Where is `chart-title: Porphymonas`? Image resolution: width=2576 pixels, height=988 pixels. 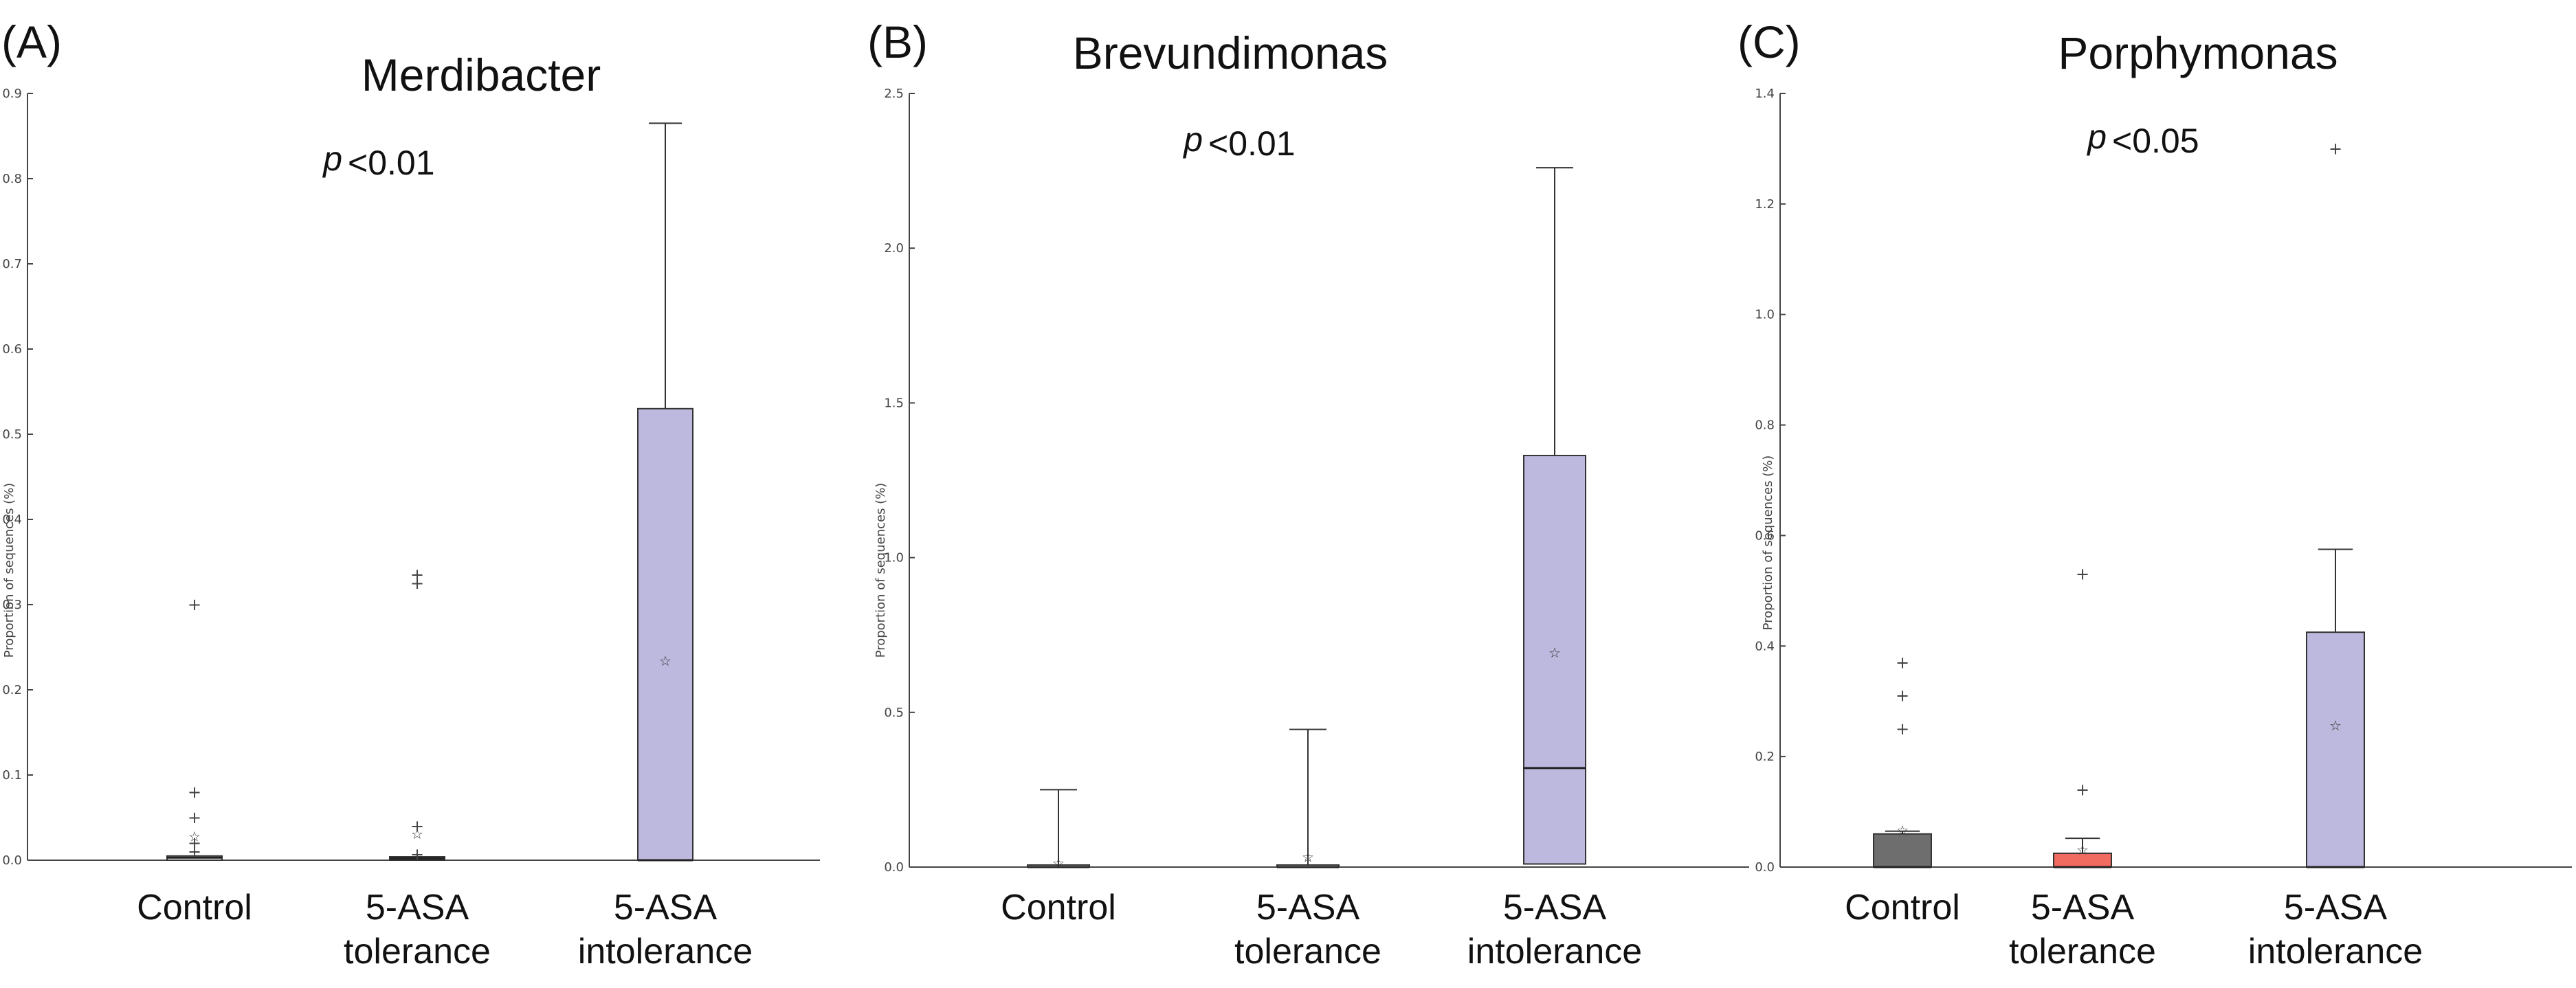
chart-title: Porphymonas is located at coordinates (2198, 52).